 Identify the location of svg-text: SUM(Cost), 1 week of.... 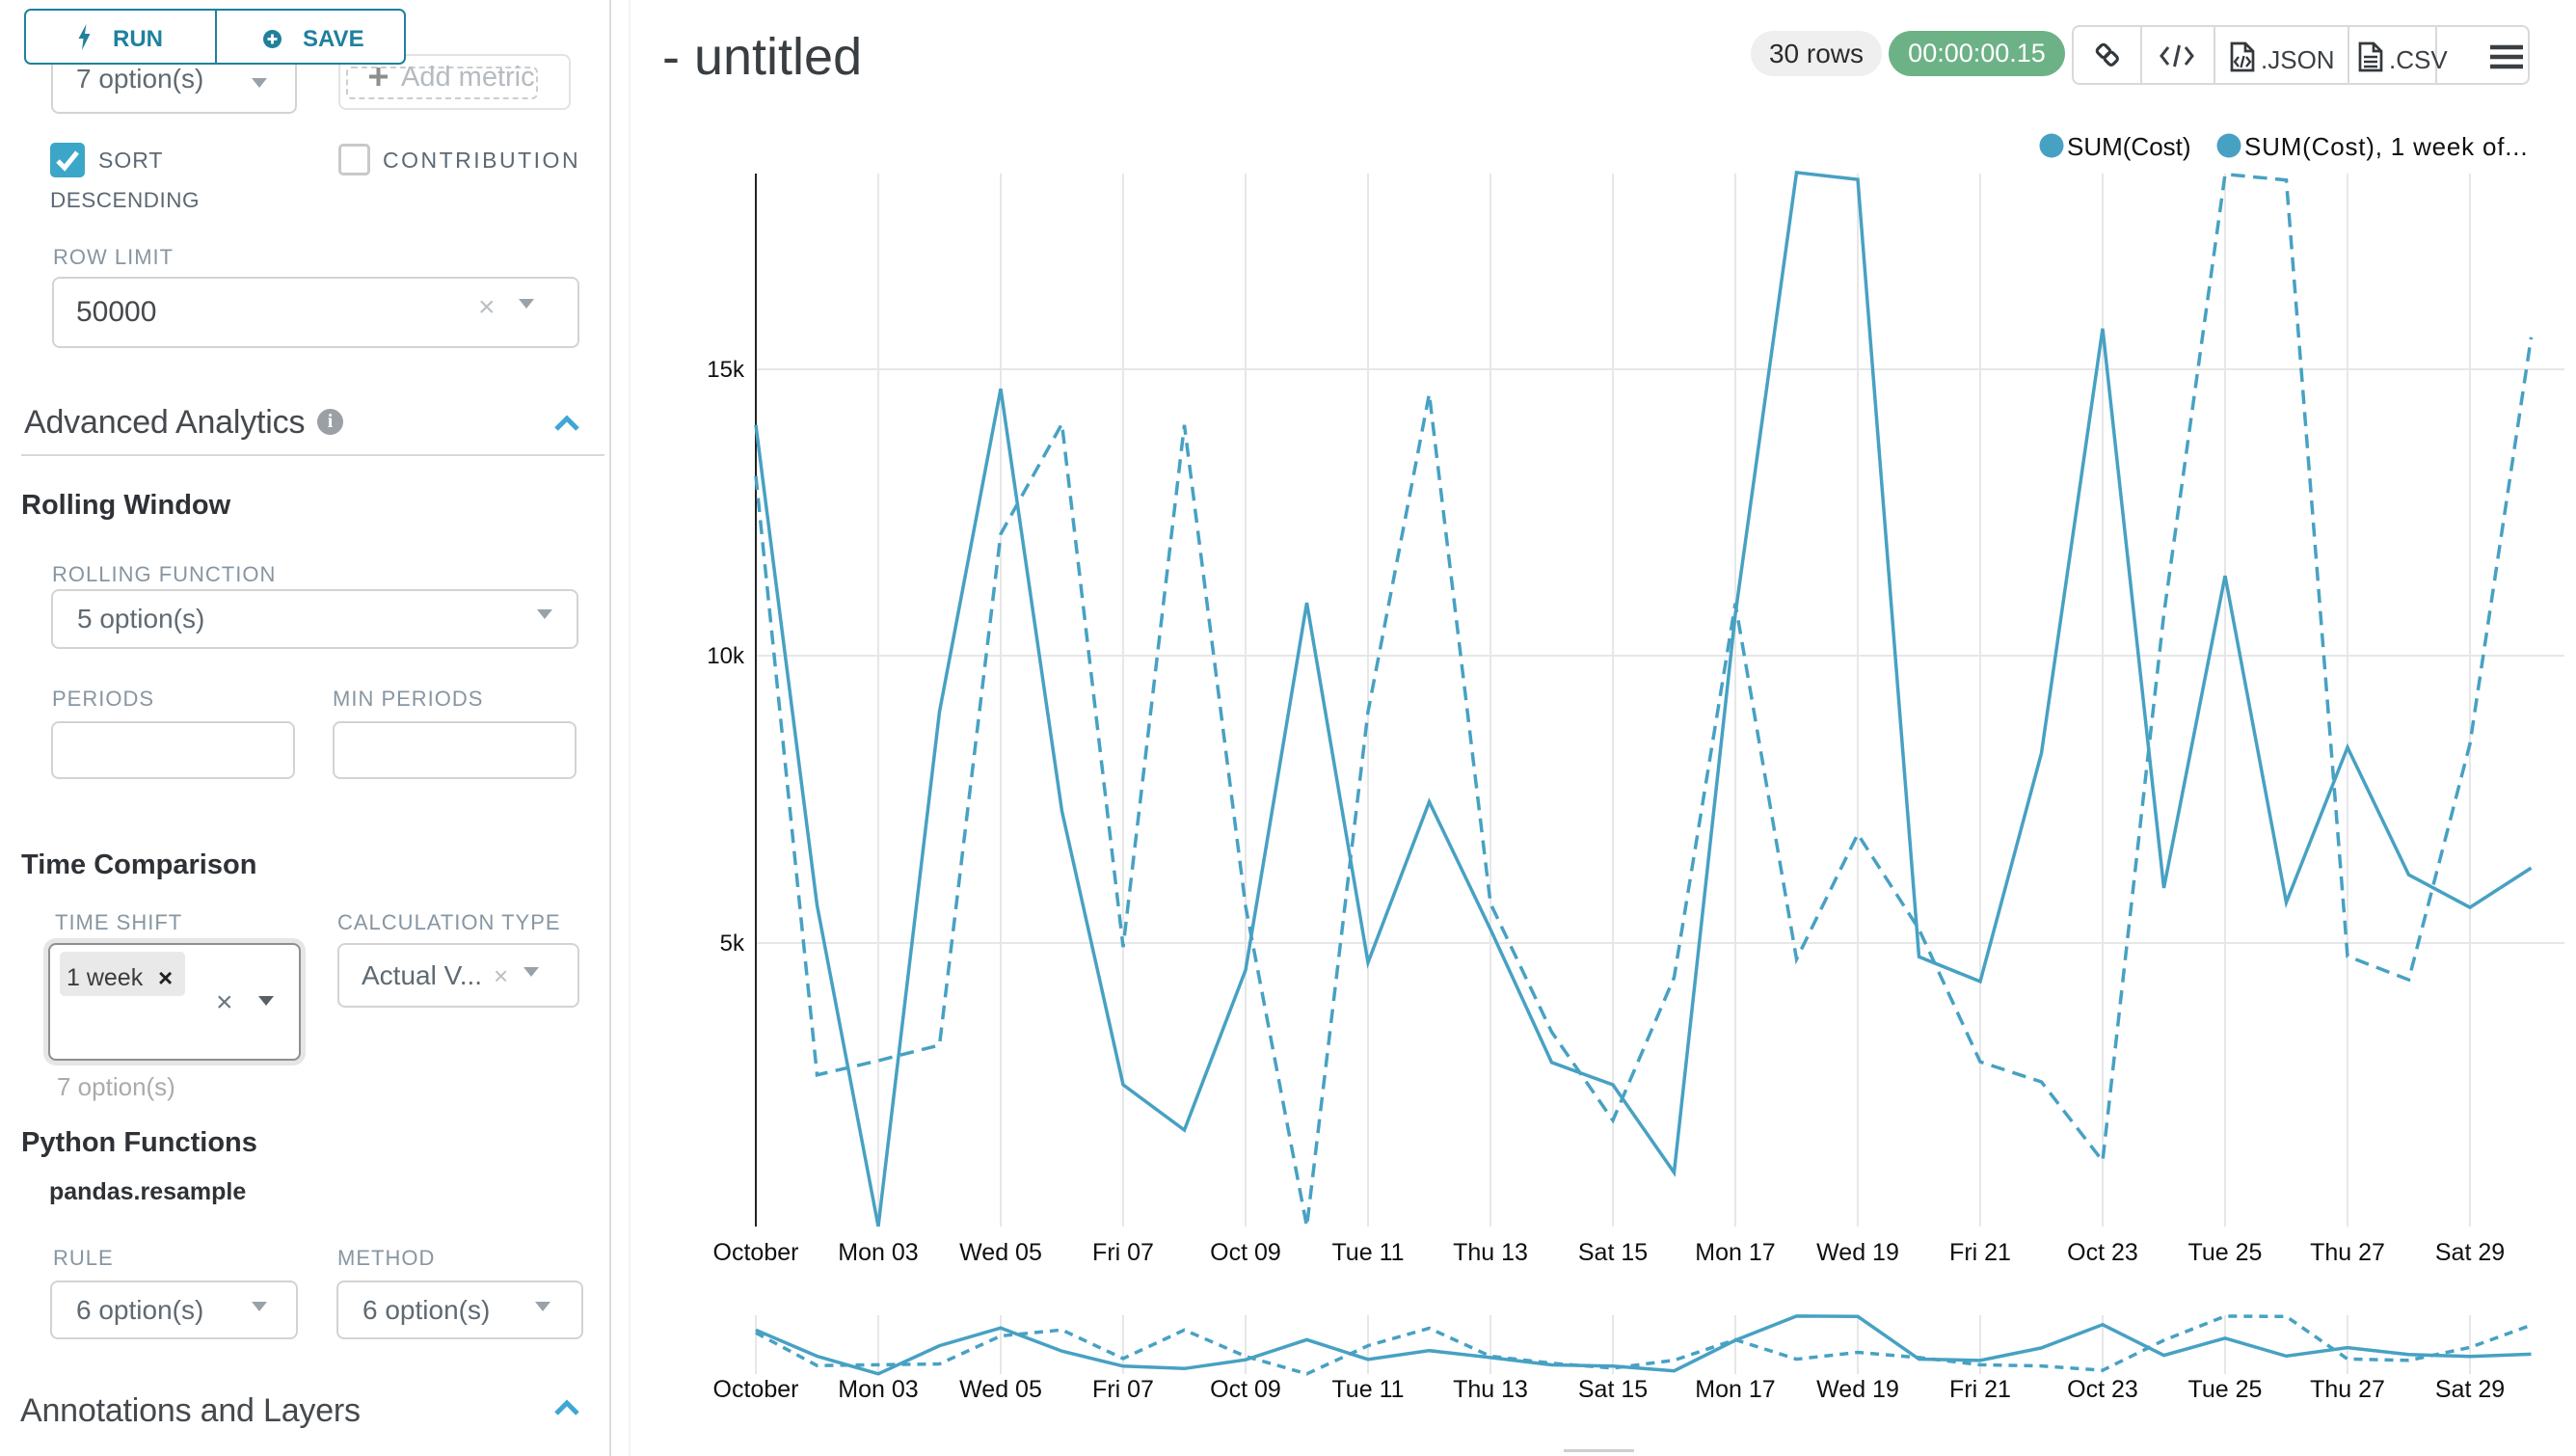
(2386, 146).